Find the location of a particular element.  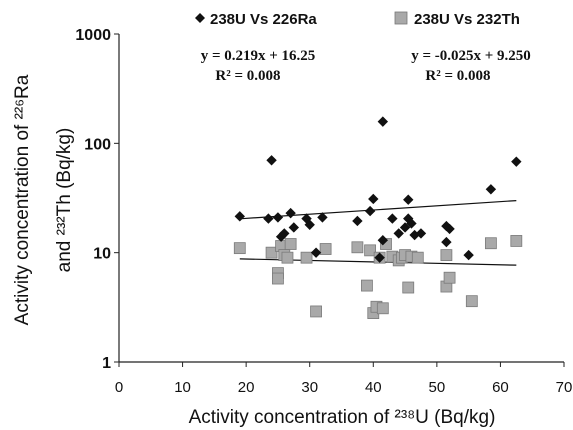

r-squared-ra: R² = 0.008 is located at coordinates (247, 76).